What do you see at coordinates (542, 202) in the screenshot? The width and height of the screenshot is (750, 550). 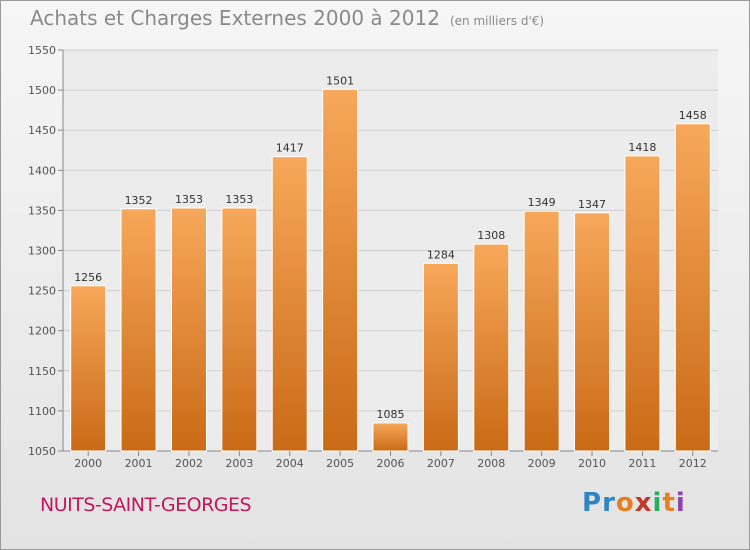 I see `bar-value-label: 1349` at bounding box center [542, 202].